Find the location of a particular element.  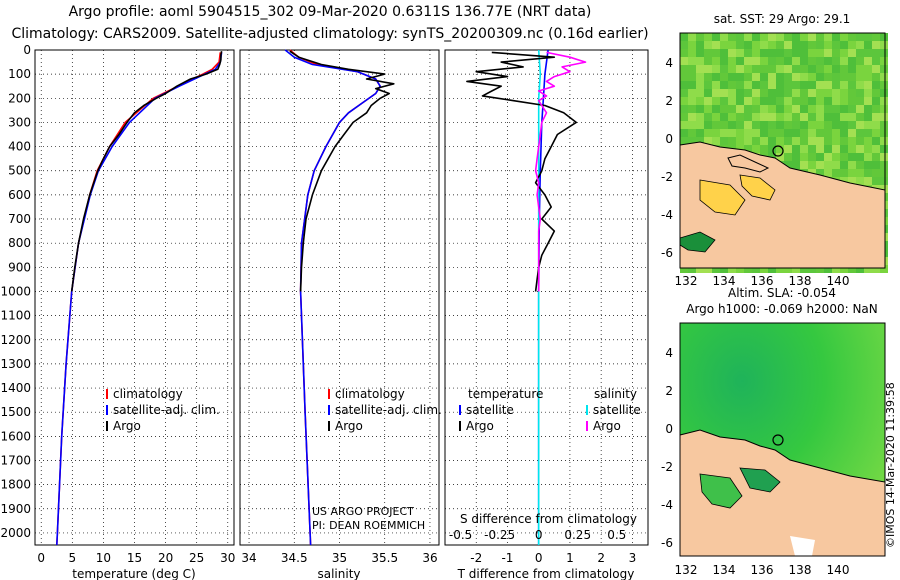

depth-tick-label: 1200 is located at coordinates (15, 340).